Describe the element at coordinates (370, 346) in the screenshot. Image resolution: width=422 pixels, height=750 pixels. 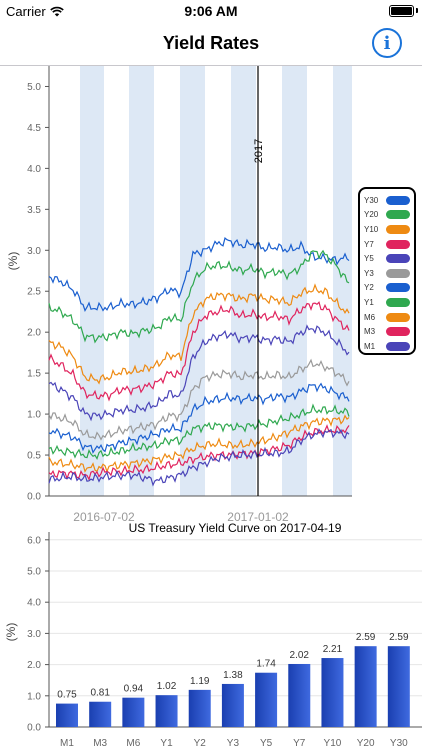
I see `legend-label: M1` at that location.